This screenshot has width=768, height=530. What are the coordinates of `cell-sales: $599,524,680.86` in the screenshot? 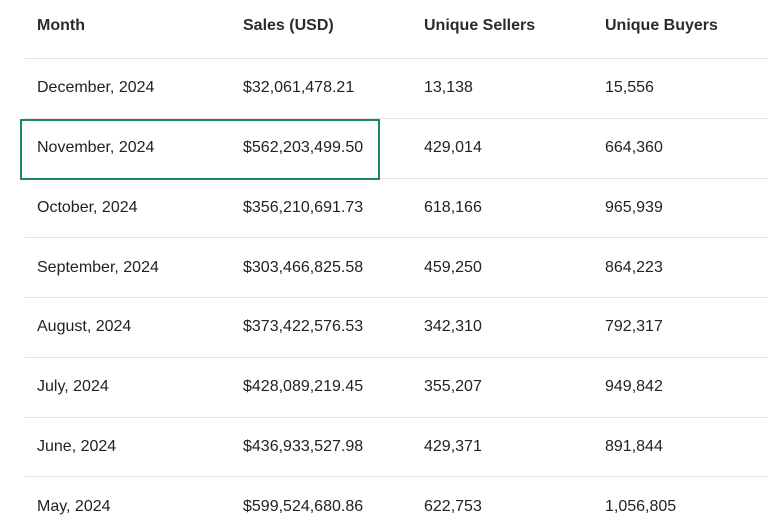 It's located at (303, 507).